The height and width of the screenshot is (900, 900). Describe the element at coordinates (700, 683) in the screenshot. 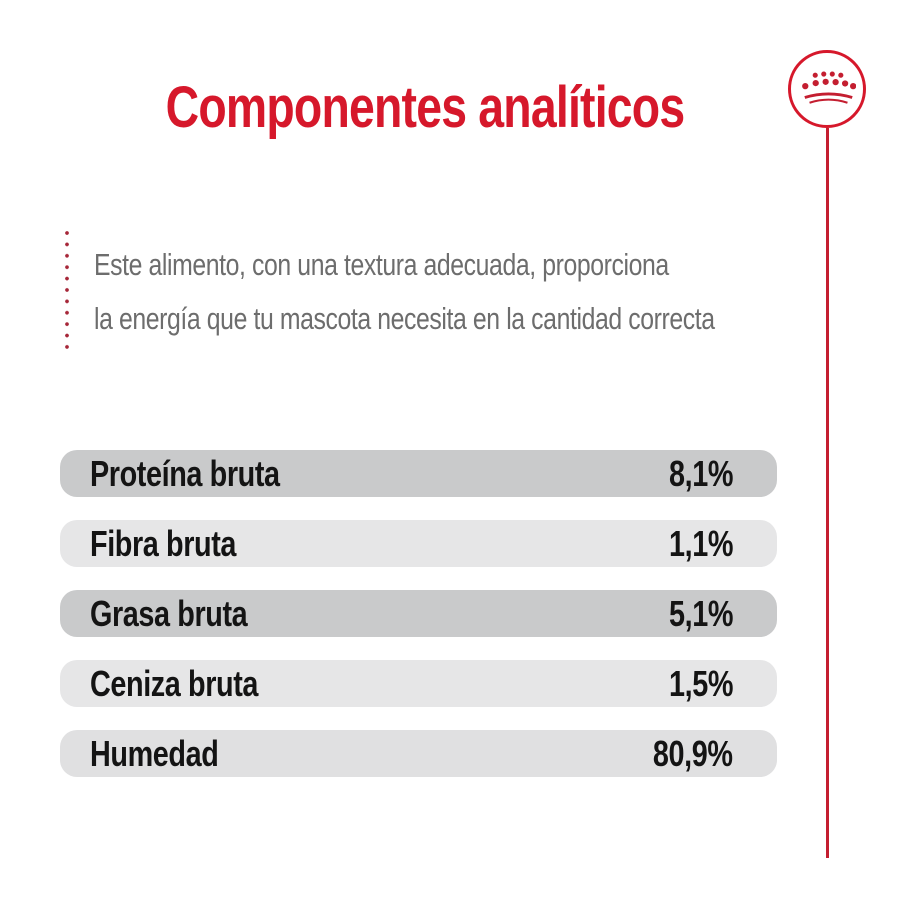

I see `row-value: 1,5%` at that location.